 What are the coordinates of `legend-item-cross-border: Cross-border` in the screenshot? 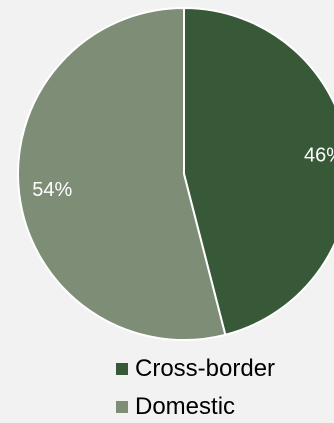 It's located at (195, 369).